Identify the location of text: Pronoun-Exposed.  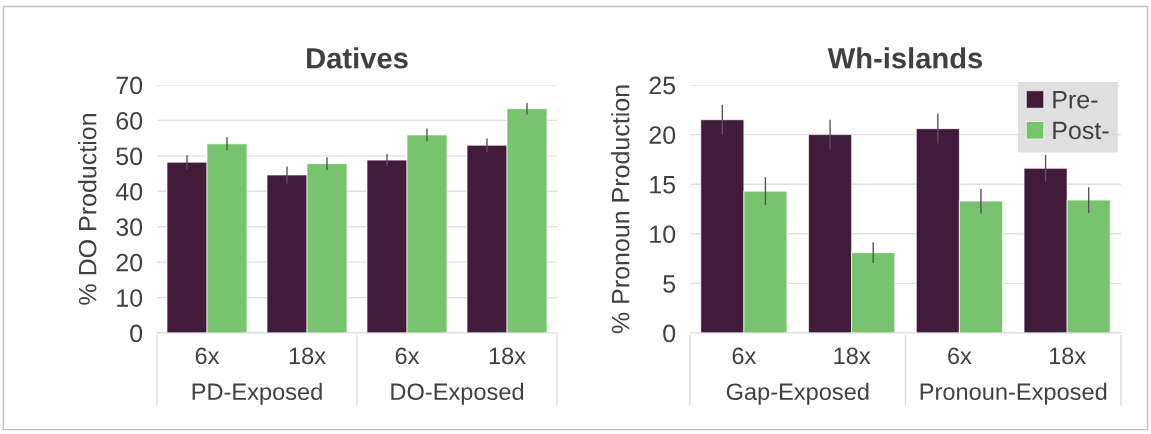
(1013, 393).